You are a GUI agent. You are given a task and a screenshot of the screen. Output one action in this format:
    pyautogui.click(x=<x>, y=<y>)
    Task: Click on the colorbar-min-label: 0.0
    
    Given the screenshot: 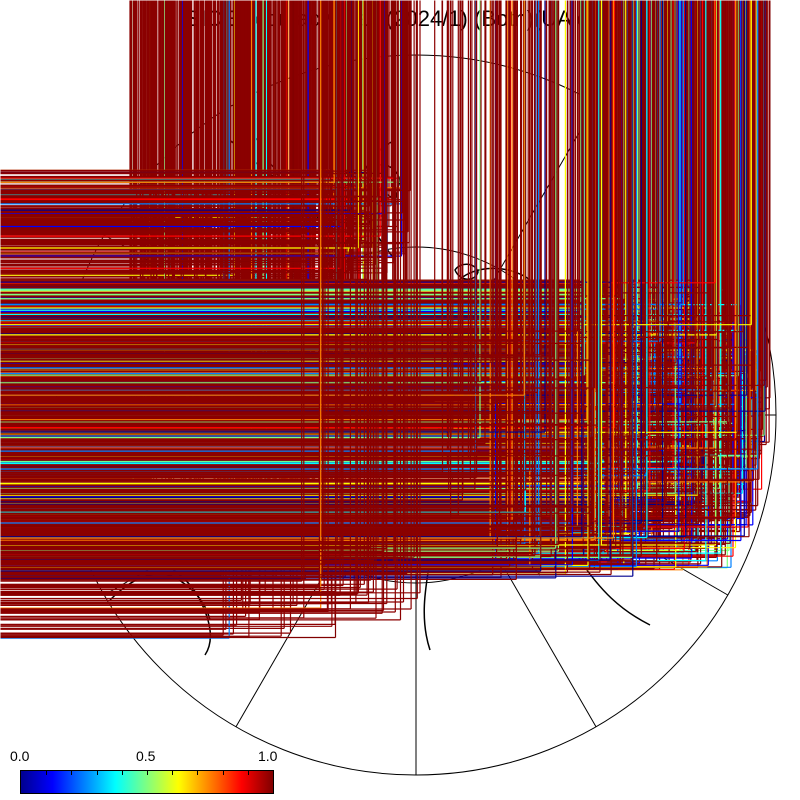 What is the action you would take?
    pyautogui.click(x=20, y=756)
    